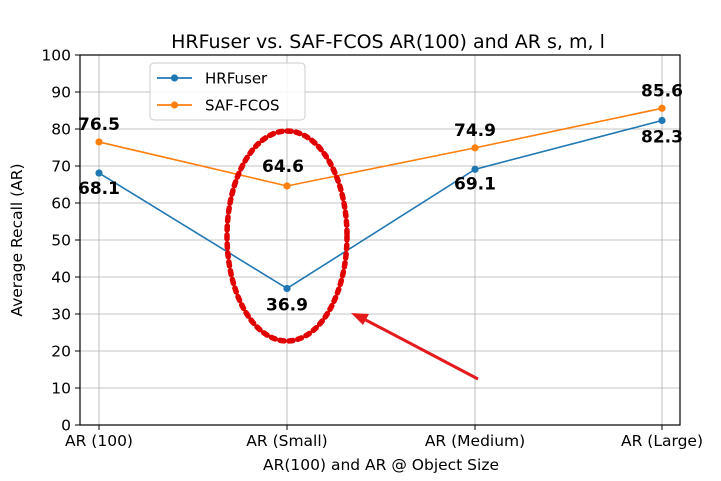  Describe the element at coordinates (61, 389) in the screenshot. I see `y-tick-label: 10` at that location.